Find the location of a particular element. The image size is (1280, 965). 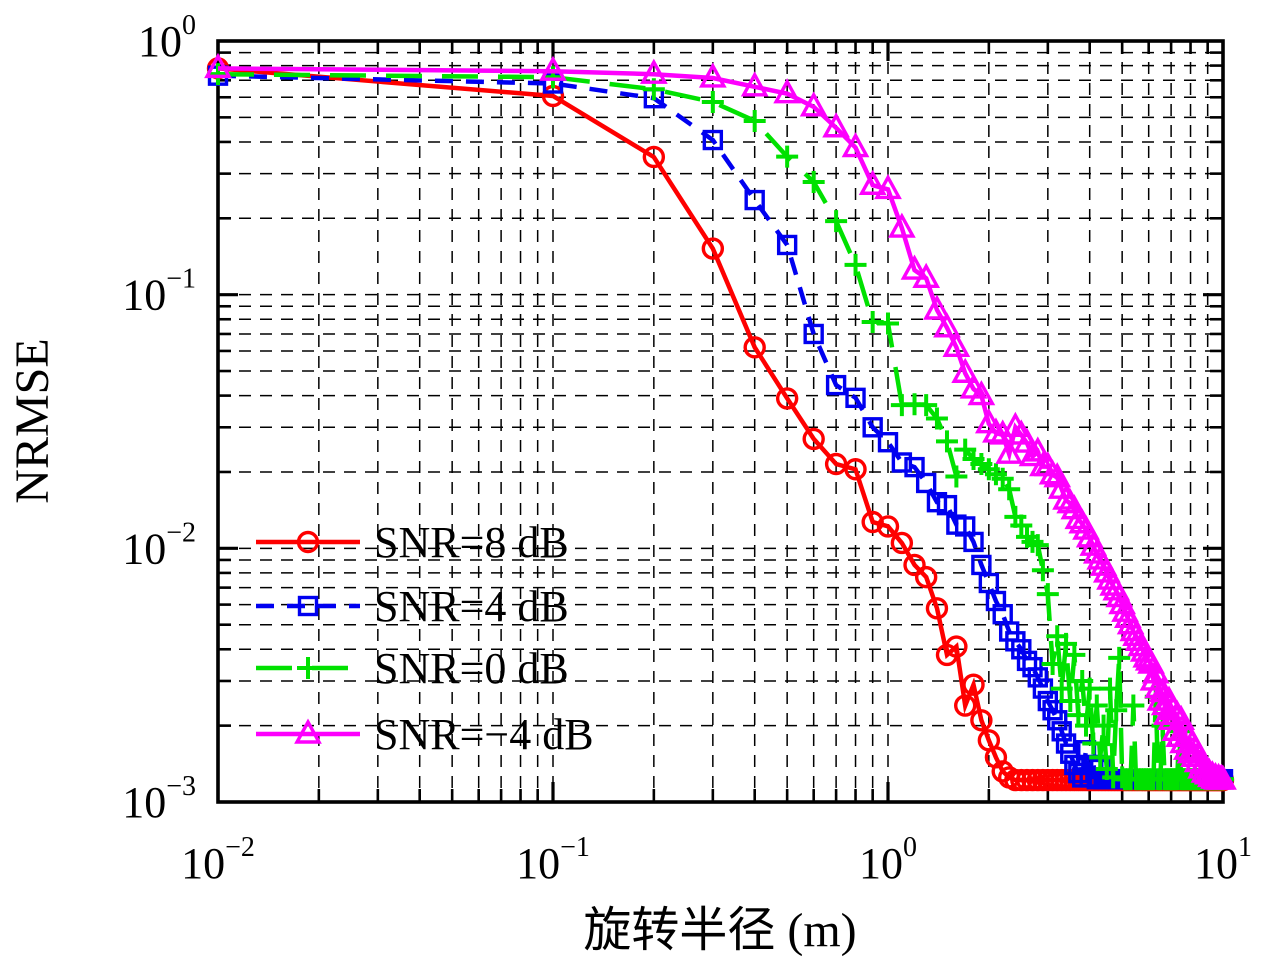

legend: SNR=8 dB SNR=4 dB SNR=0 dB SNR=−4 dB is located at coordinates (425, 638).